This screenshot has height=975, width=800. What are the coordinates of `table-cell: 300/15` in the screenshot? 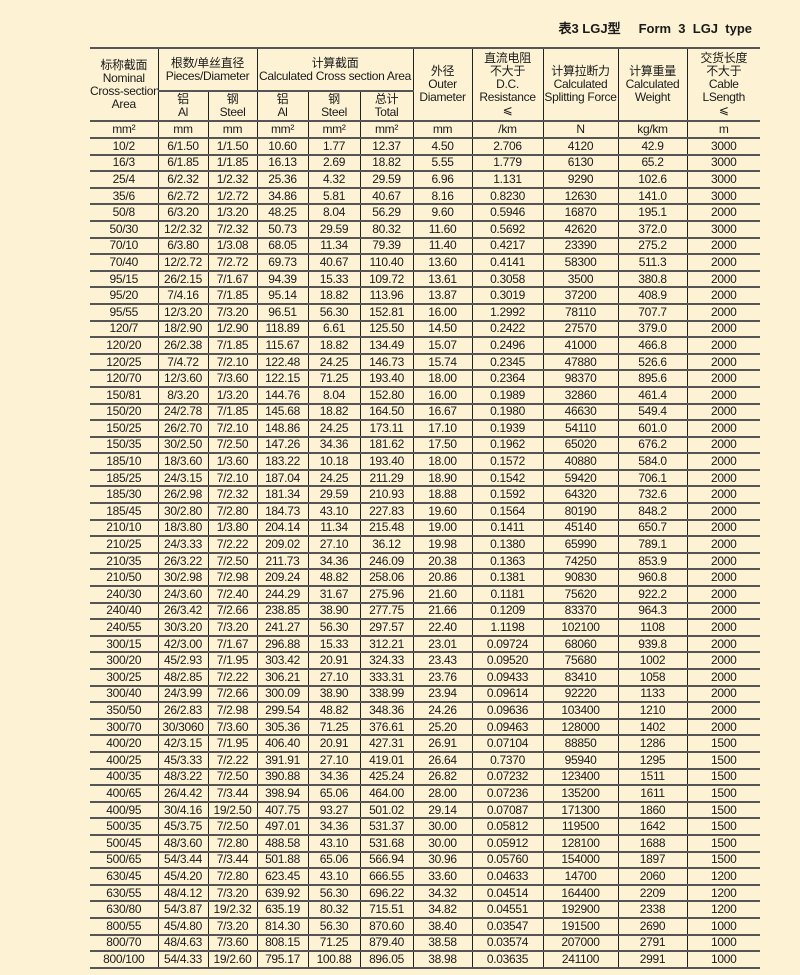 It's located at (124, 644).